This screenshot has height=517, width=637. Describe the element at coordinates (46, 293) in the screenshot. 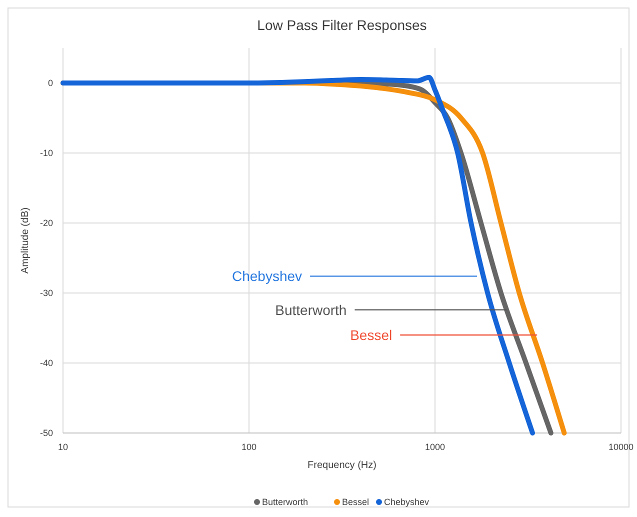

I see `y-tick-label: -30` at that location.